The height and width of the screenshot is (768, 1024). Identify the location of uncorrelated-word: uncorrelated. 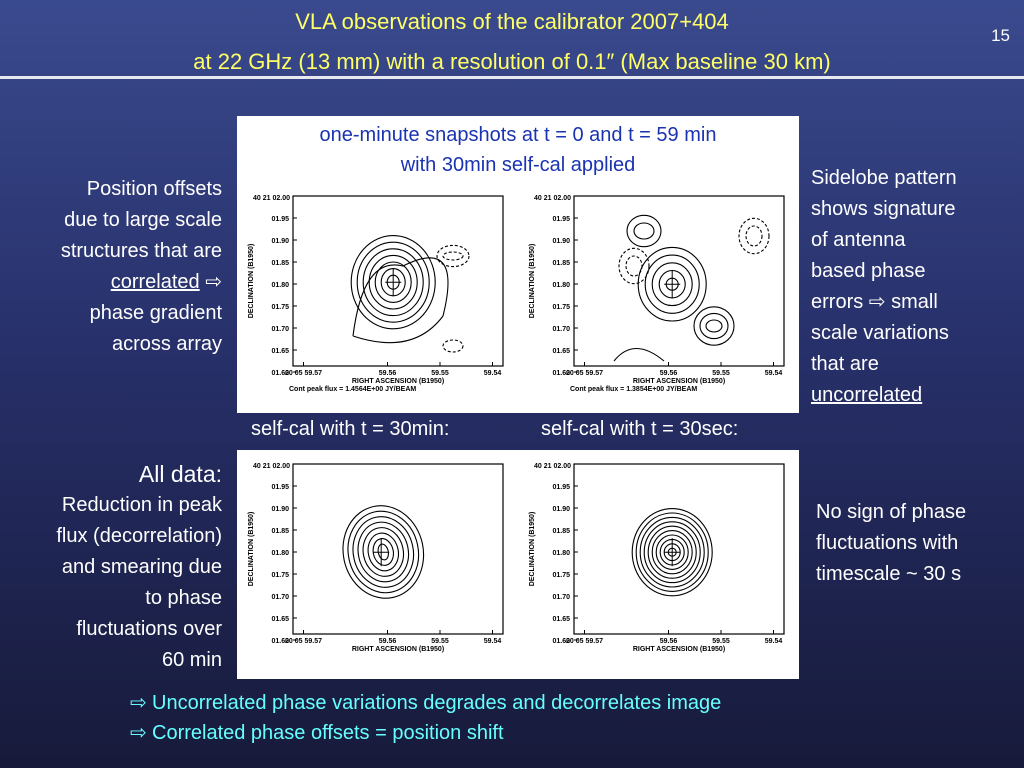
(867, 395).